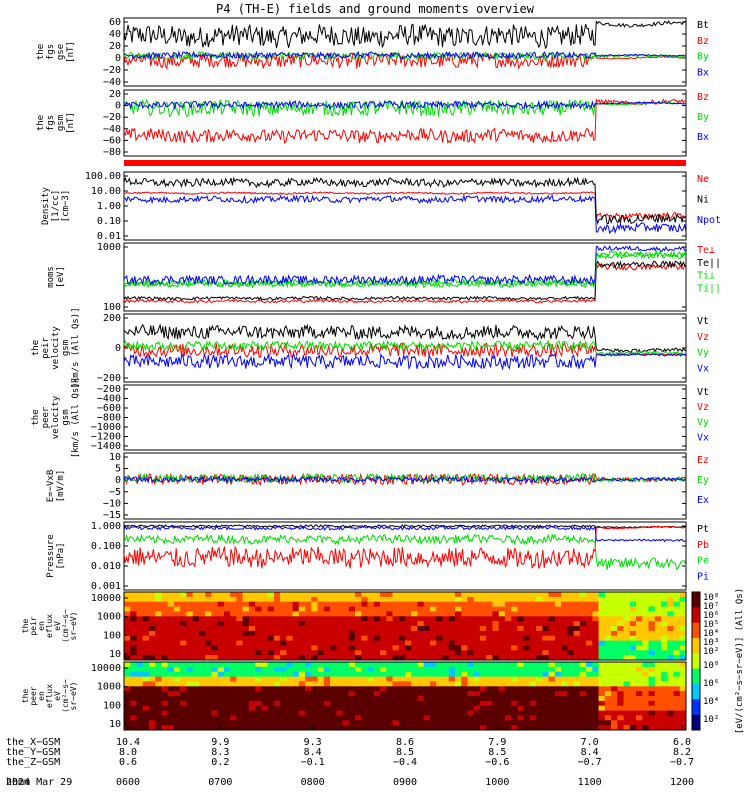 This screenshot has height=800, width=750. I want to click on y-tick-label: 0, so click(118, 348).